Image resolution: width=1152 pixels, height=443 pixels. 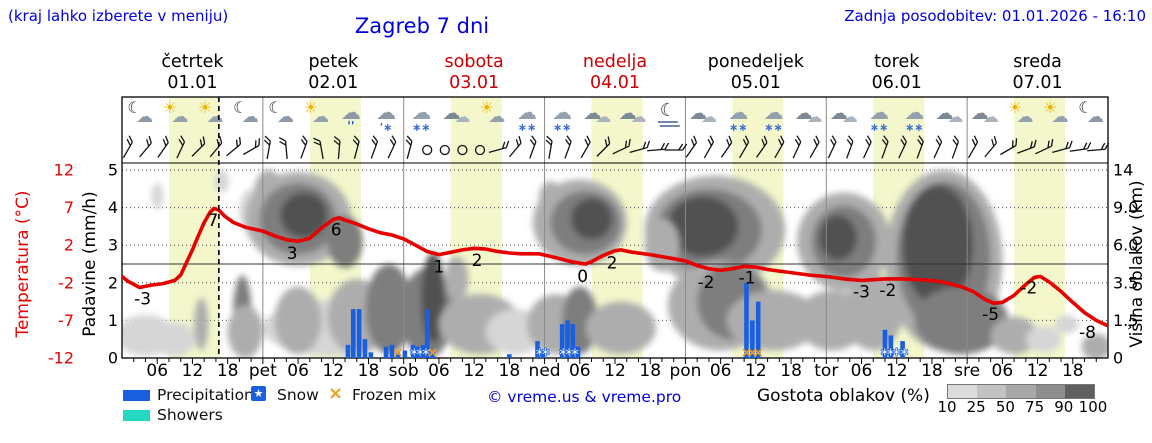 What do you see at coordinates (90, 263) in the screenshot?
I see `precip-axis-title: Padavine (mm/h)` at bounding box center [90, 263].